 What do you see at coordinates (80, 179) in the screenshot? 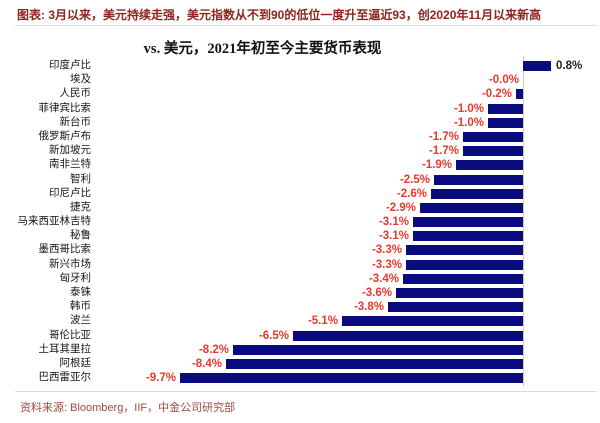
I see `category-label: 智利` at bounding box center [80, 179].